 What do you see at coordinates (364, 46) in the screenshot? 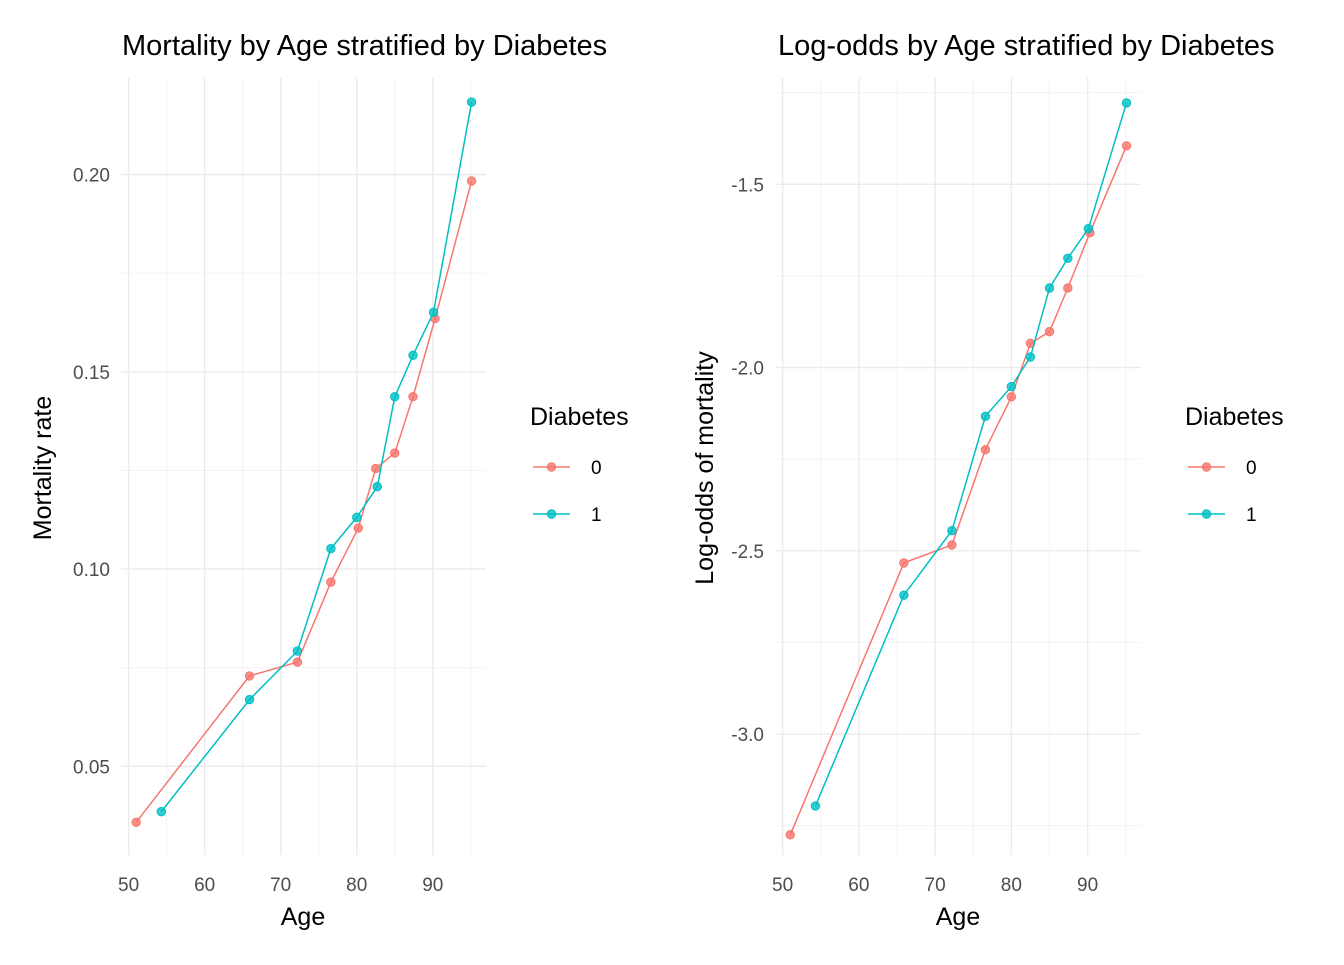
I see `panel-title: Mortality by Age stratified by Diabetes` at bounding box center [364, 46].